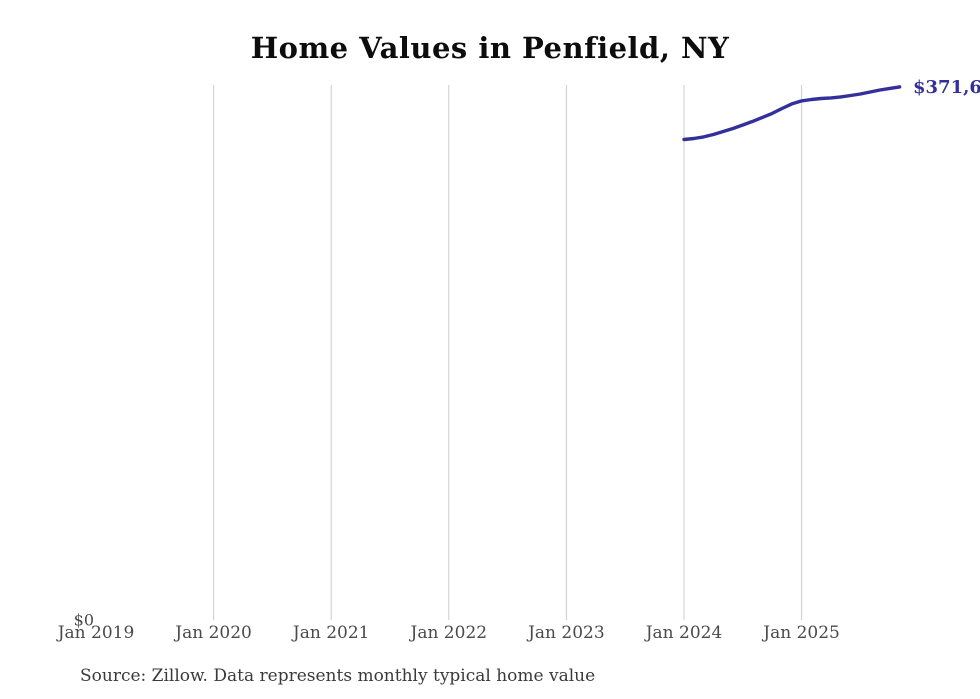  What do you see at coordinates (83, 620) in the screenshot?
I see `y-axis-zero-tick-label: $0` at bounding box center [83, 620].